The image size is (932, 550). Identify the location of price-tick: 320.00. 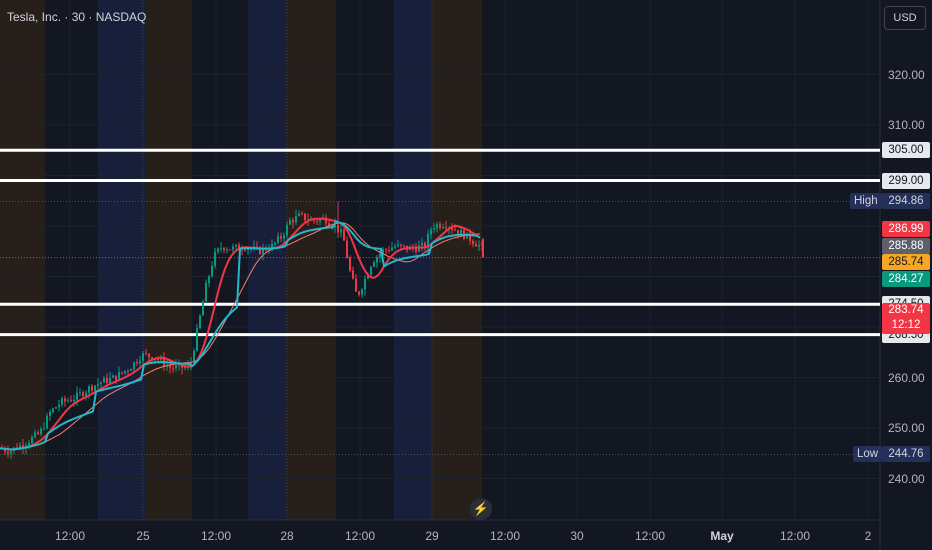
(906, 74).